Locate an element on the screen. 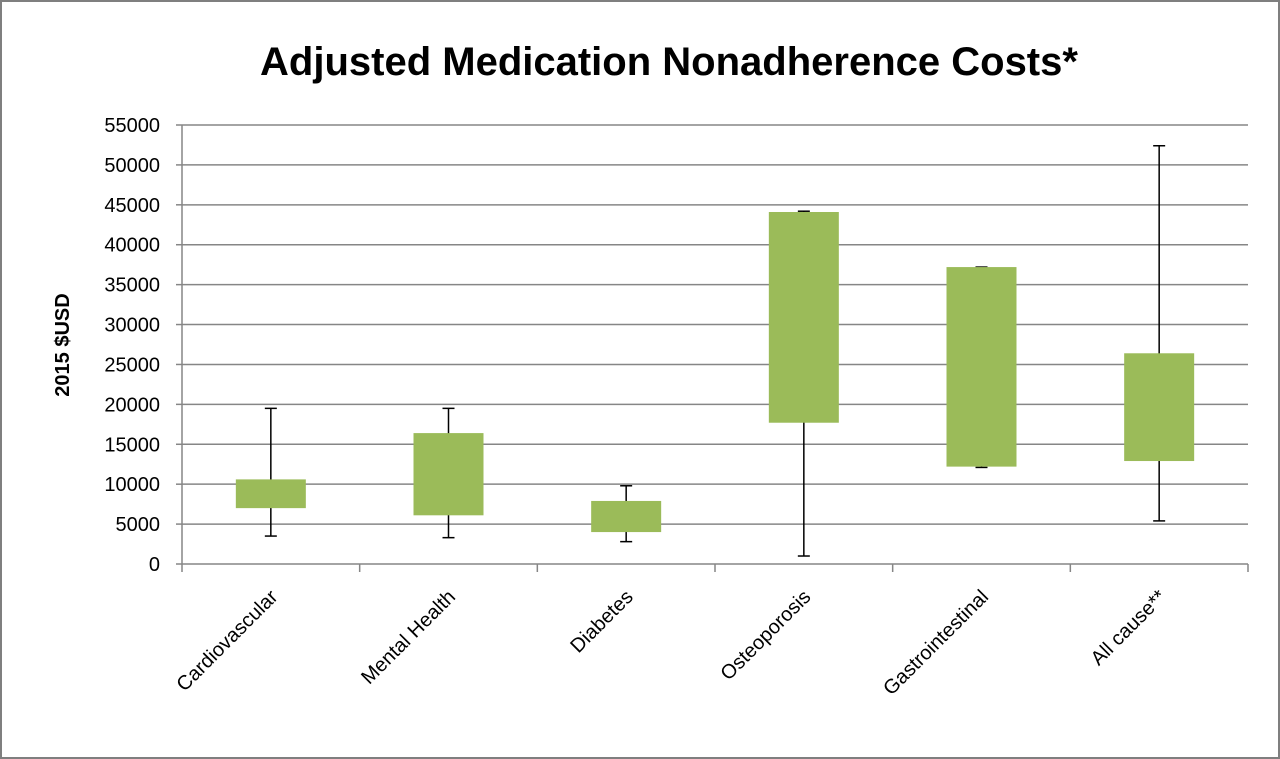 This screenshot has height=759, width=1280. y-tick-label: 0 is located at coordinates (154, 565).